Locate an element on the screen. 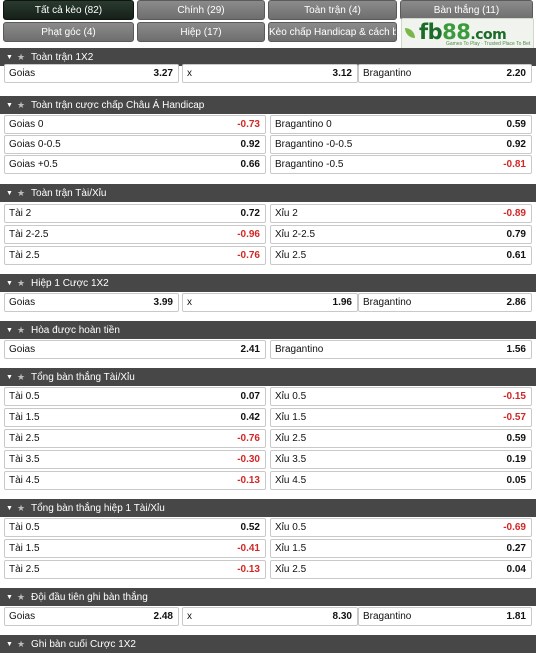 This screenshot has width=536, height=655. odds-value: 0.61 is located at coordinates (516, 255).